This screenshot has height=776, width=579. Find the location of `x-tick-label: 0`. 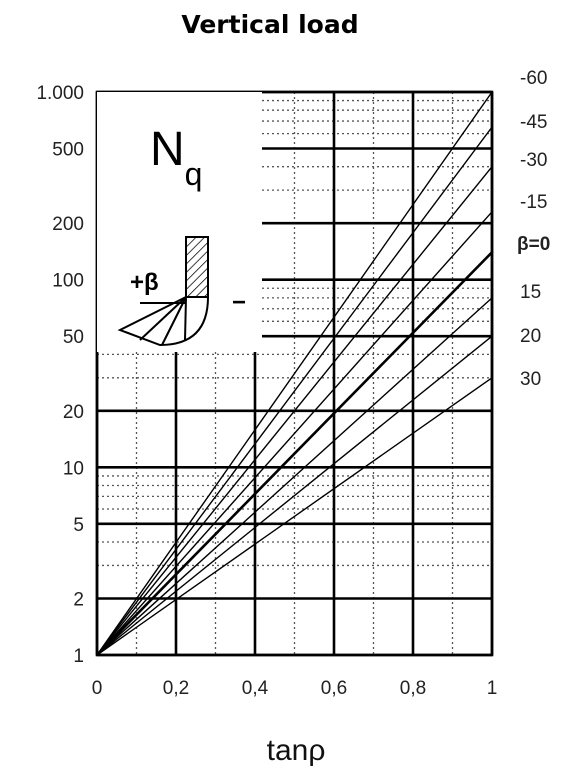

x-tick-label: 0 is located at coordinates (97, 688).